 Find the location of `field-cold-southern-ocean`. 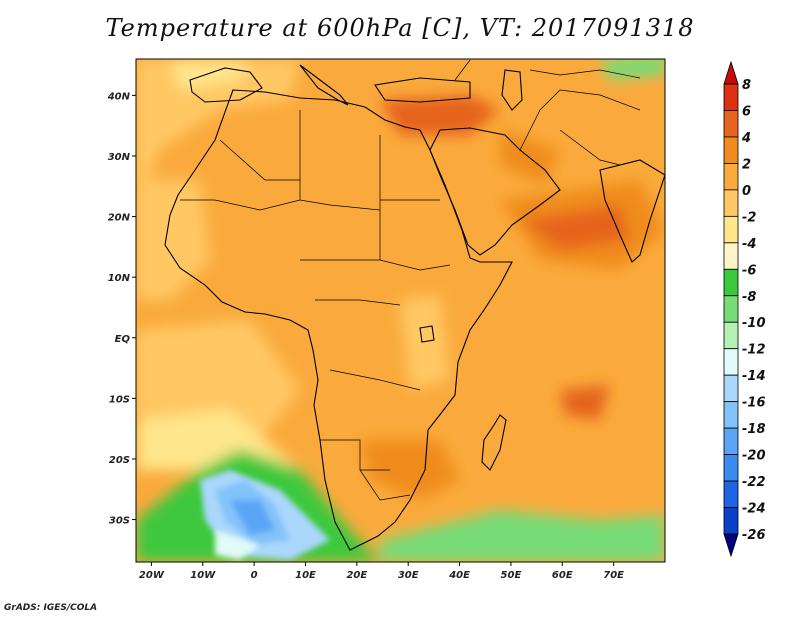

field-cold-southern-ocean is located at coordinates (522, 536).